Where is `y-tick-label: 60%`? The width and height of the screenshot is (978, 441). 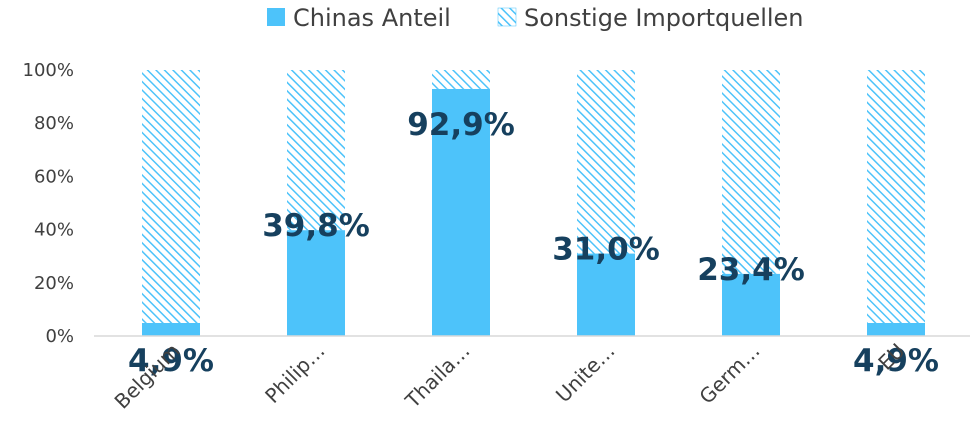 y-tick-label: 60% is located at coordinates (54, 176).